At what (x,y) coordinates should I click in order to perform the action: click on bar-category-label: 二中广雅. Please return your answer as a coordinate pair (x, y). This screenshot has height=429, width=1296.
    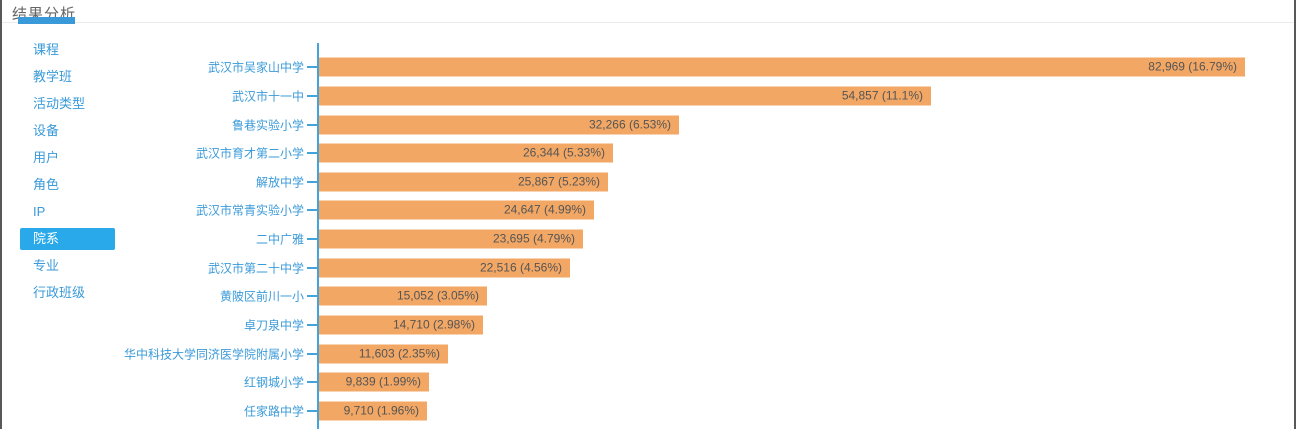
    Looking at the image, I should click on (279, 239).